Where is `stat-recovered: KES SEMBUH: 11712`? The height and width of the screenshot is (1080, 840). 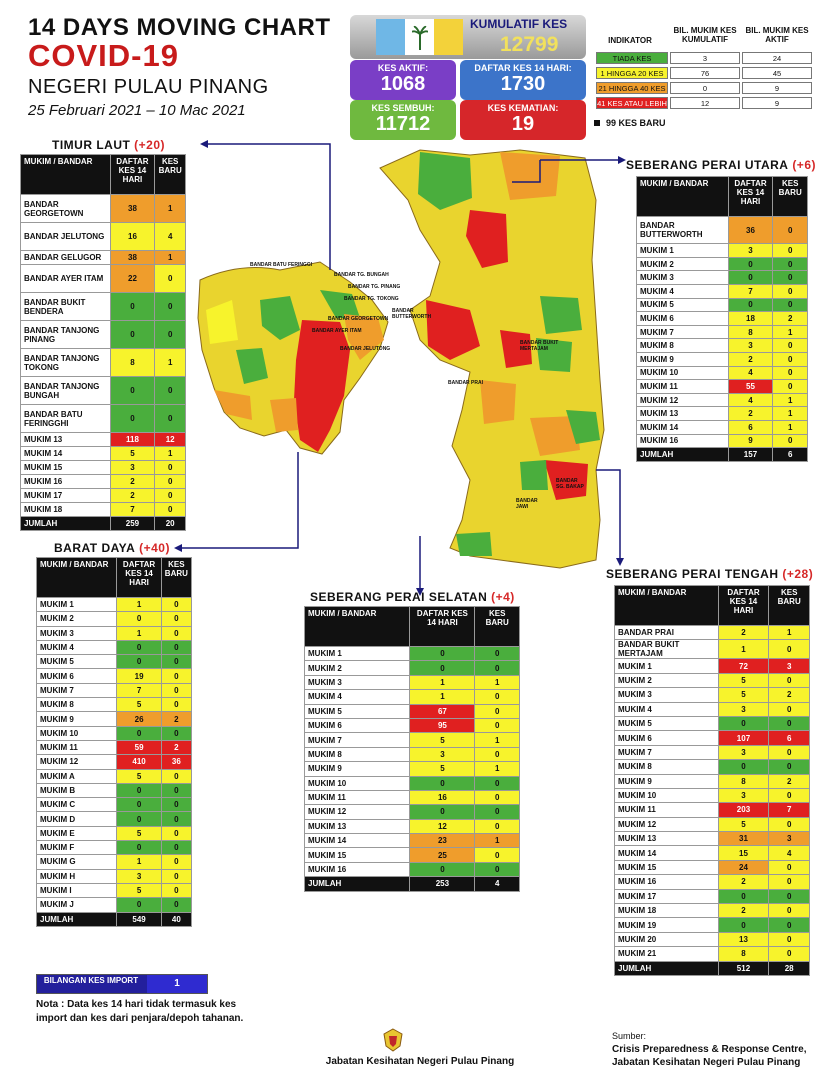
stat-recovered: KES SEMBUH: 11712 is located at coordinates (403, 120).